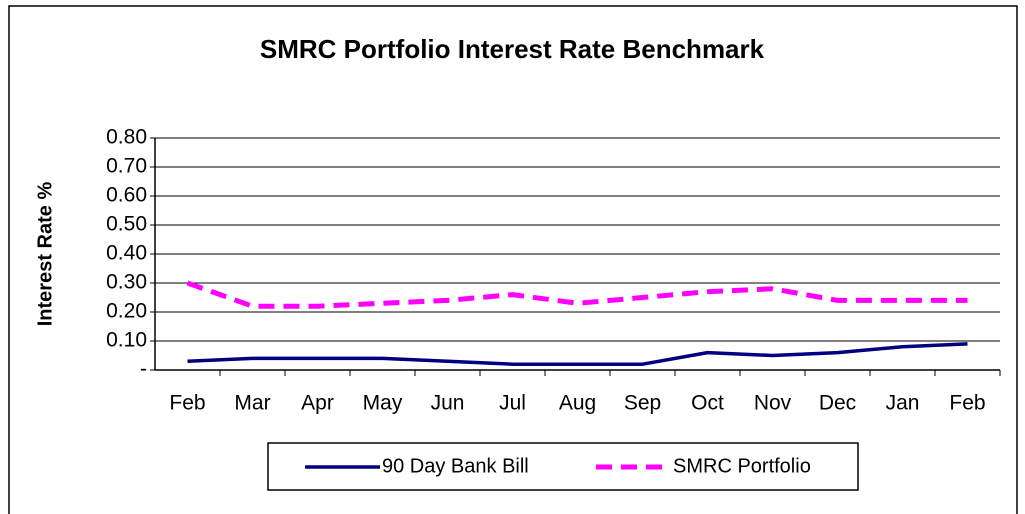 The width and height of the screenshot is (1025, 514). I want to click on y-tick-label: 0.40, so click(126, 253).